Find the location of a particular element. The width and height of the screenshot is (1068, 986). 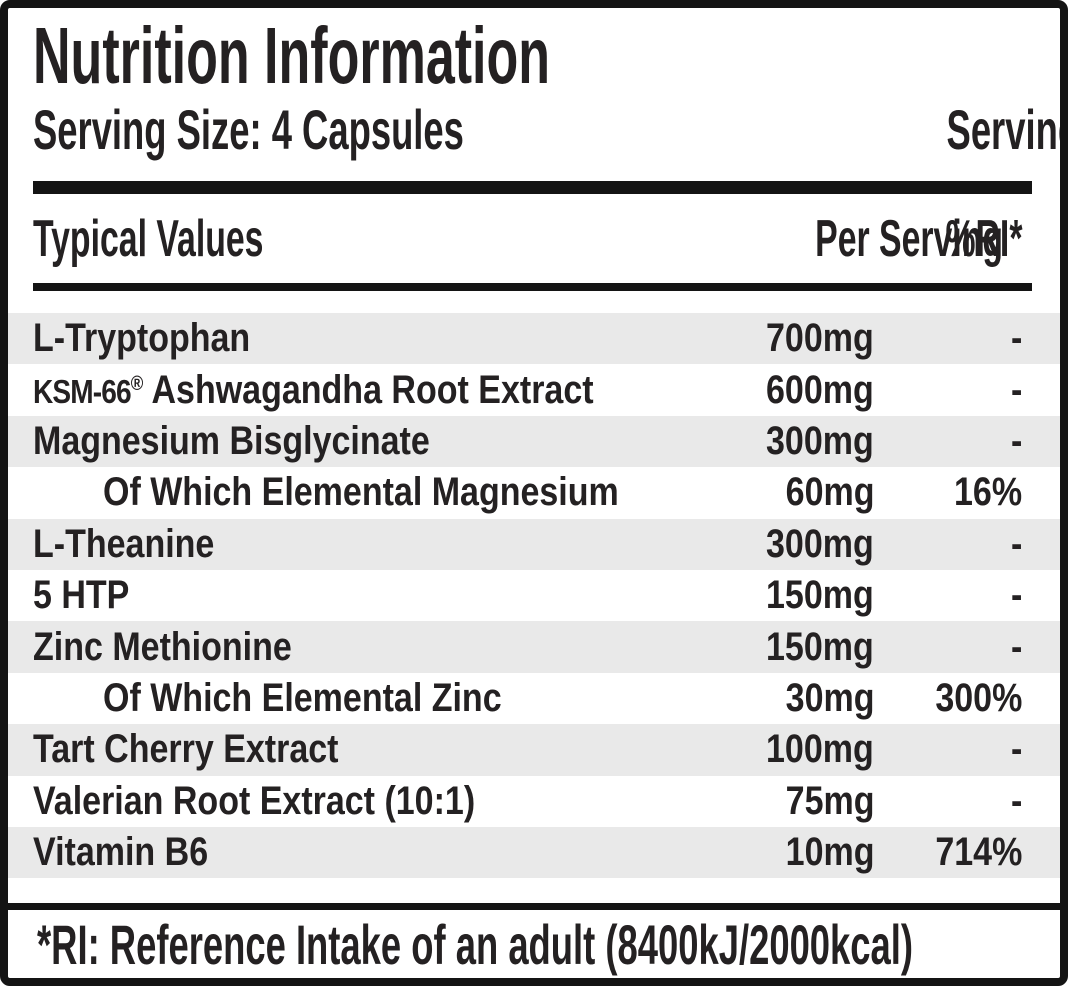

ingredient-ri: 714% is located at coordinates (978, 852).